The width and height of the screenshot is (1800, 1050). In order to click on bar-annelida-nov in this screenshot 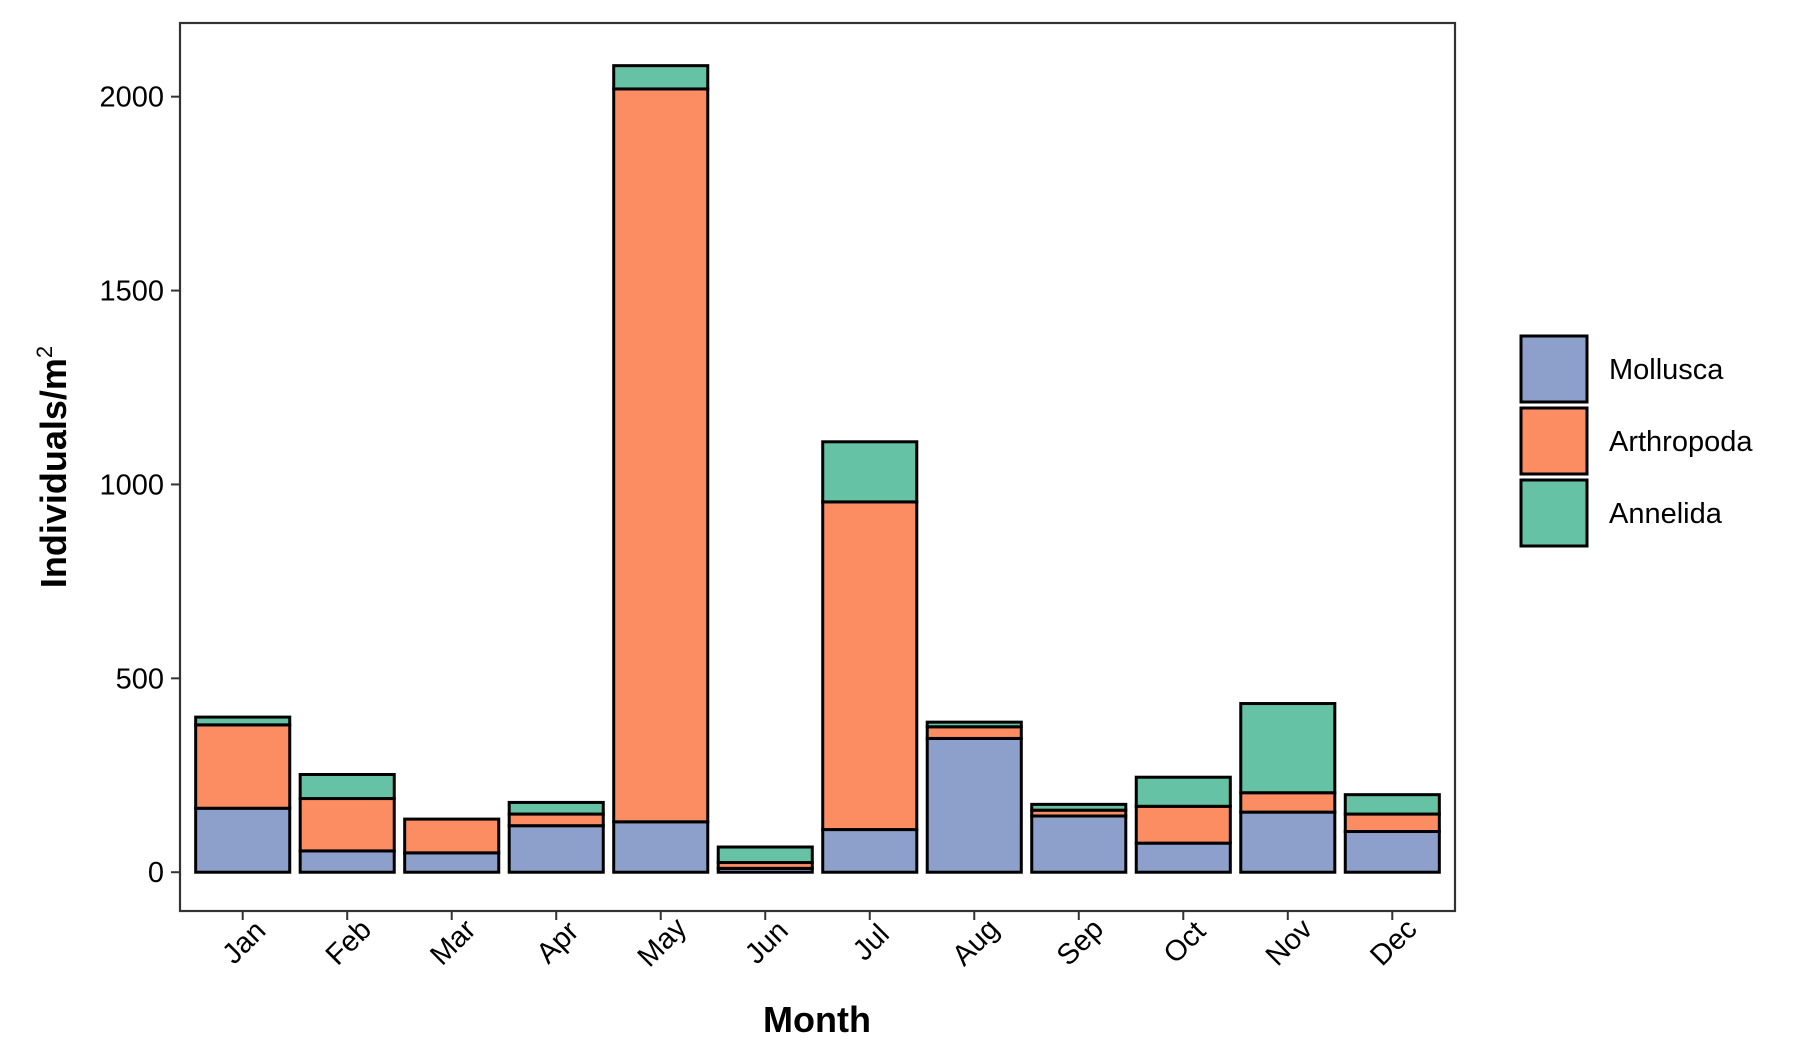, I will do `click(1288, 748)`.